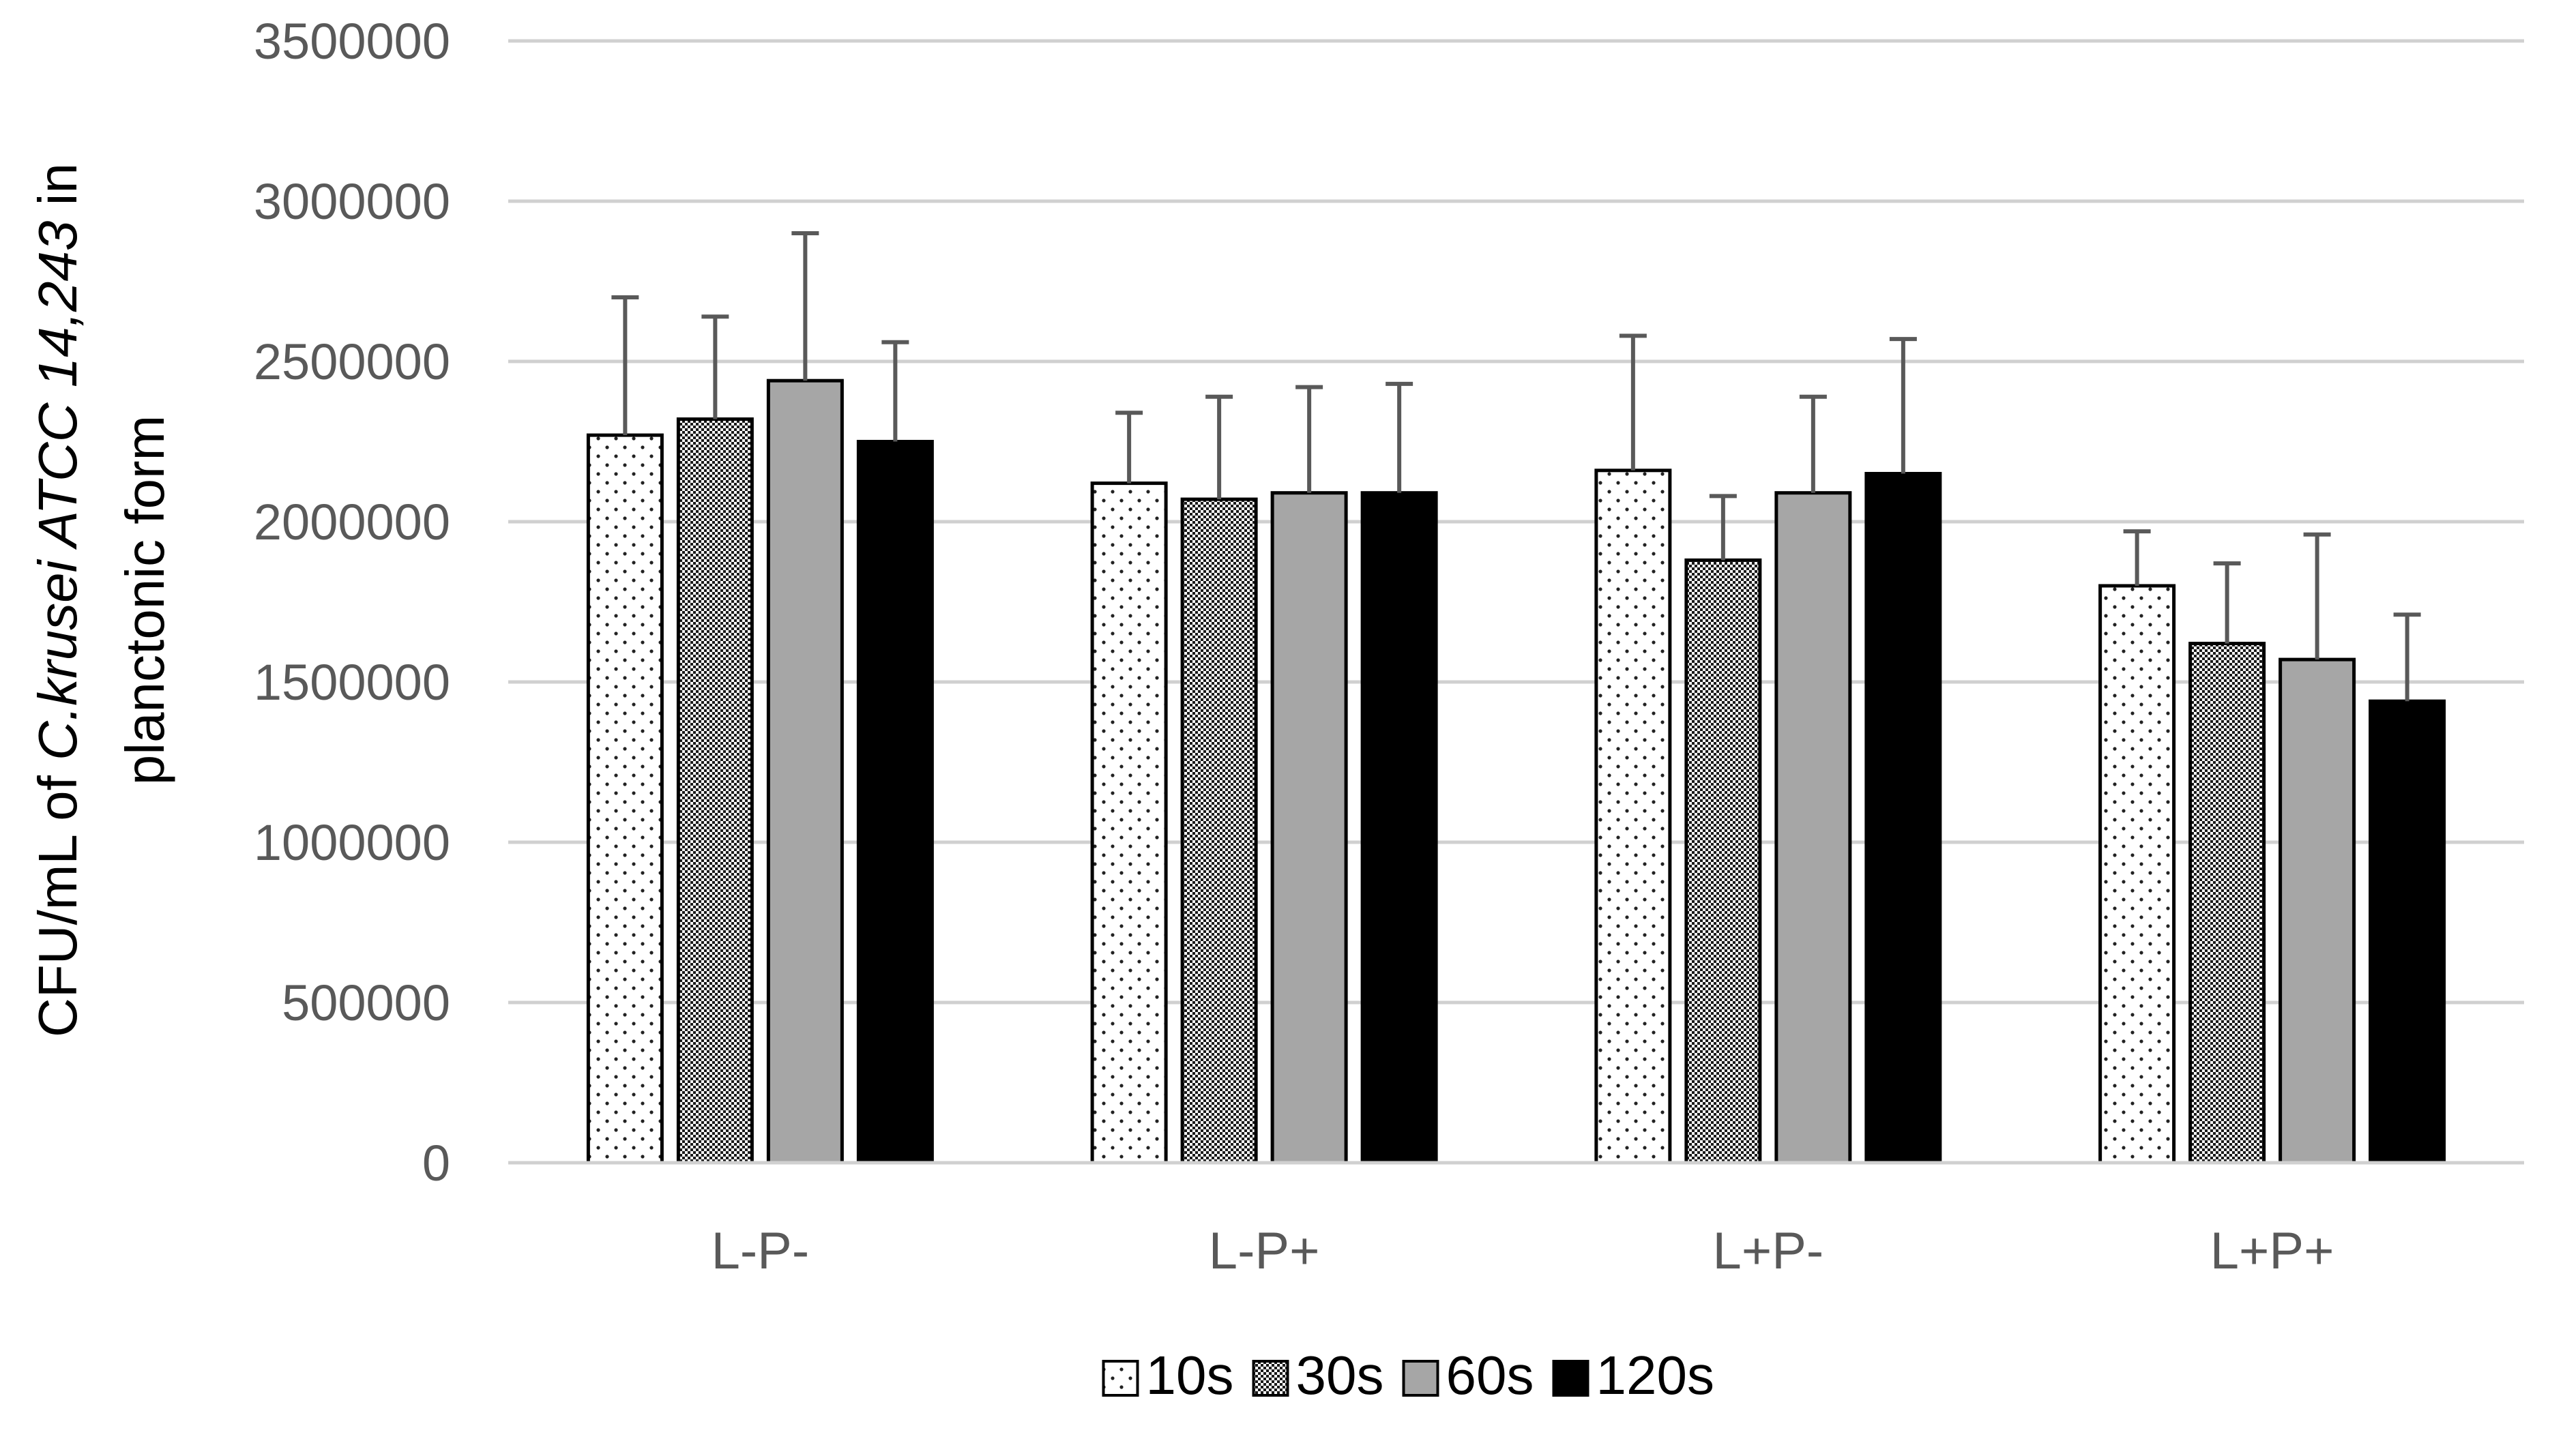  I want to click on bar-10s-L+P-, so click(1633, 817).